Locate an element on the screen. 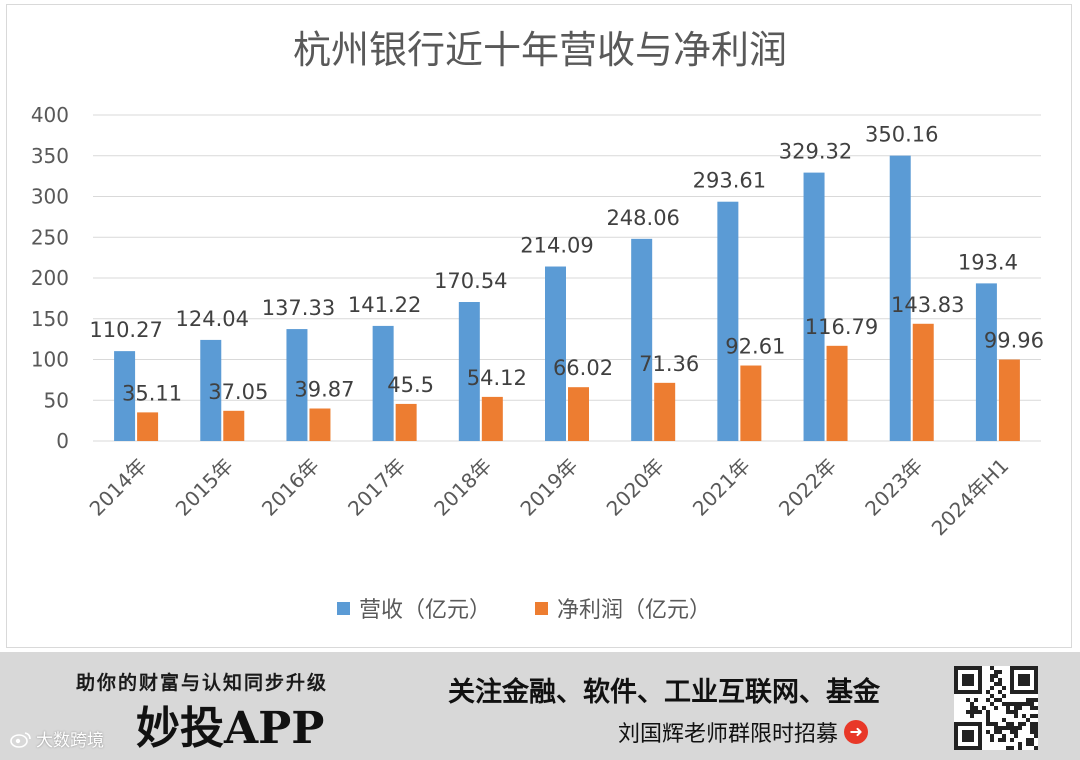 The width and height of the screenshot is (1080, 760). banner-tagline: 助你的财富与认知同步升级 is located at coordinates (202, 683).